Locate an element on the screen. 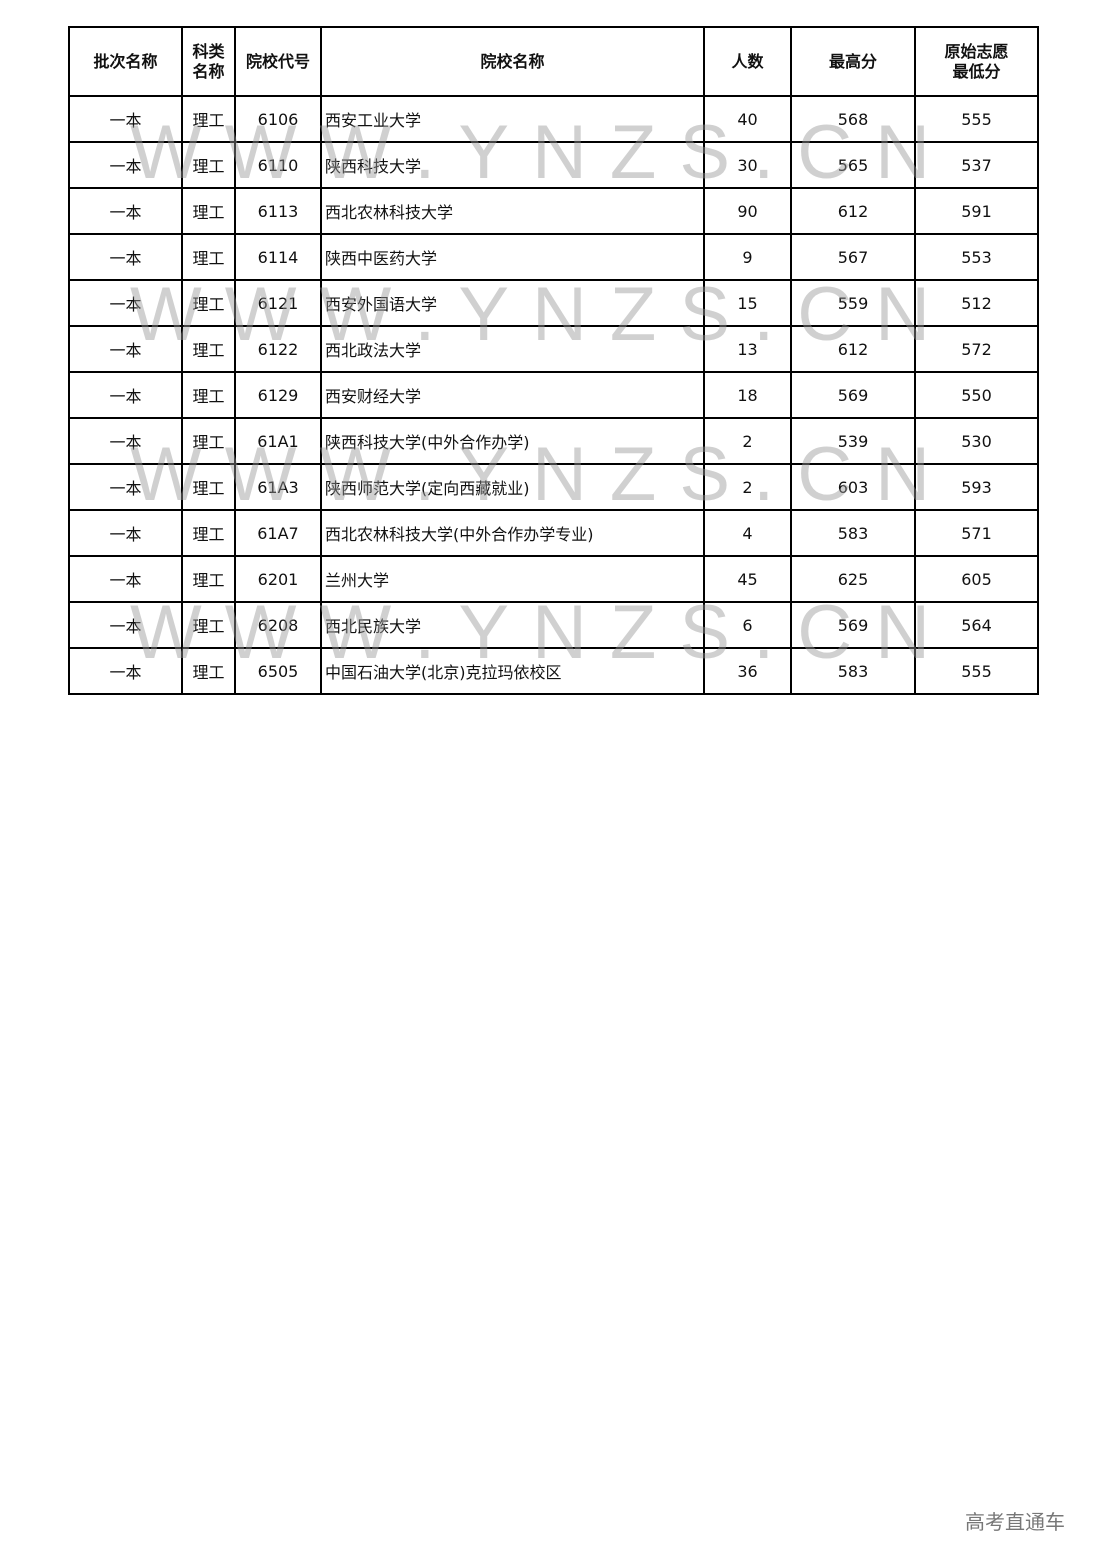 The image size is (1102, 1559). table-row: 一本 理工 61A7 西北农林科技大学(中外合作办学专业) 4 583 571 is located at coordinates (553, 533).